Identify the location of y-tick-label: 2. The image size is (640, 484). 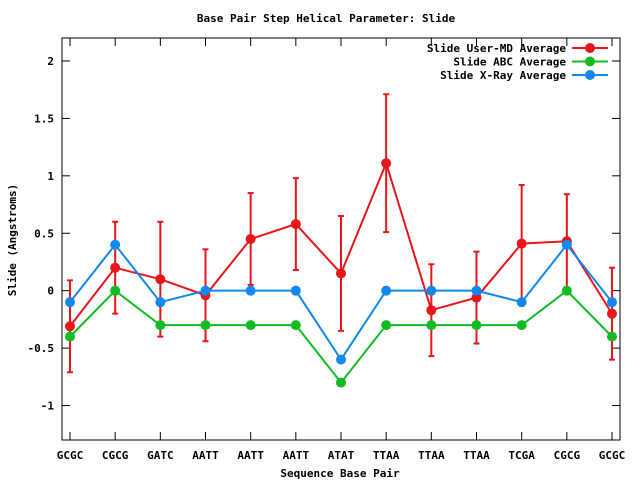
(50, 61).